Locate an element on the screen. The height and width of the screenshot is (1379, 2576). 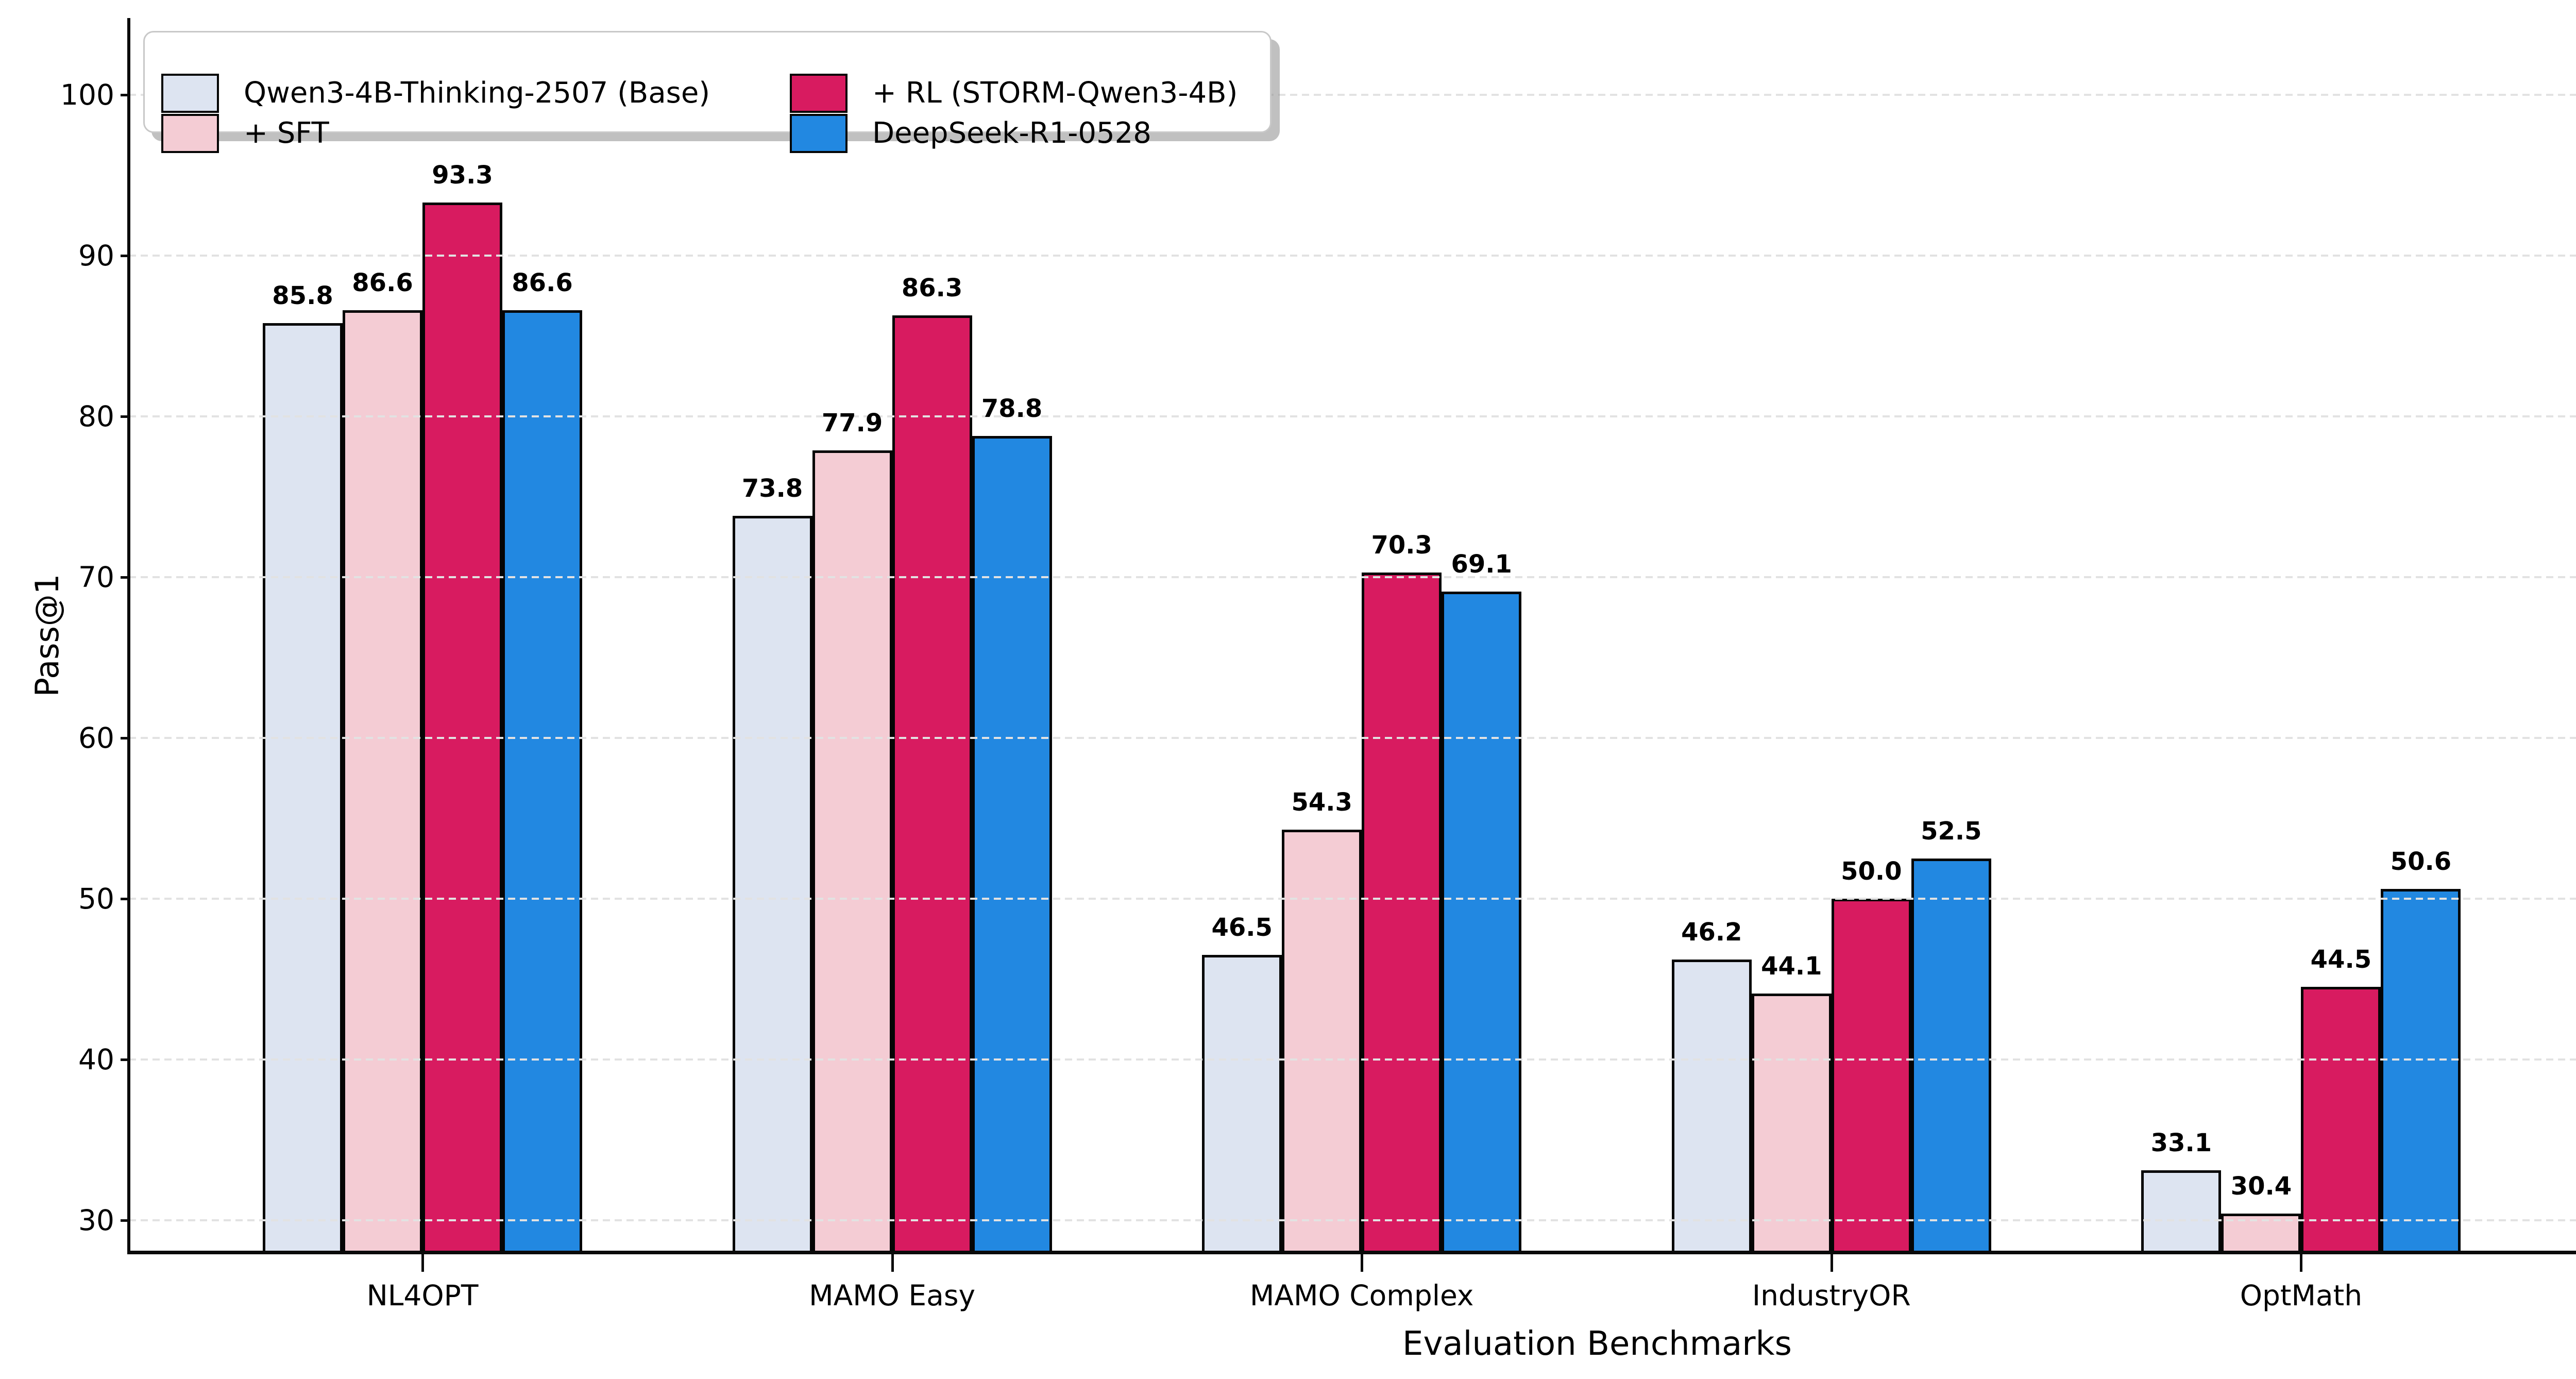
bar-value-label: 70.3 is located at coordinates (1401, 545).